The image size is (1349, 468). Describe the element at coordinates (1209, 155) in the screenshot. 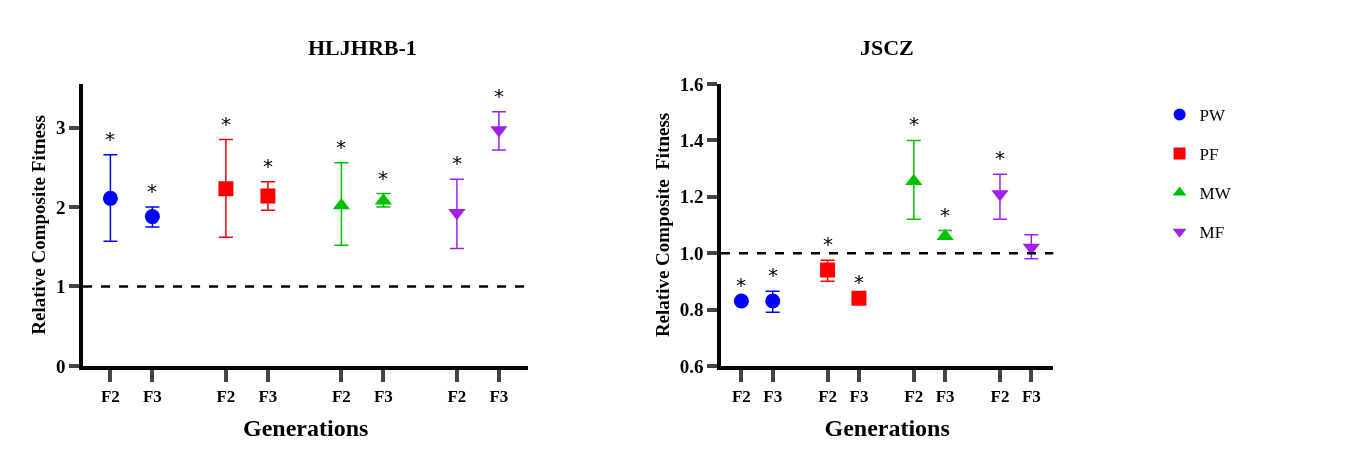

I see `legend-label: PF` at that location.